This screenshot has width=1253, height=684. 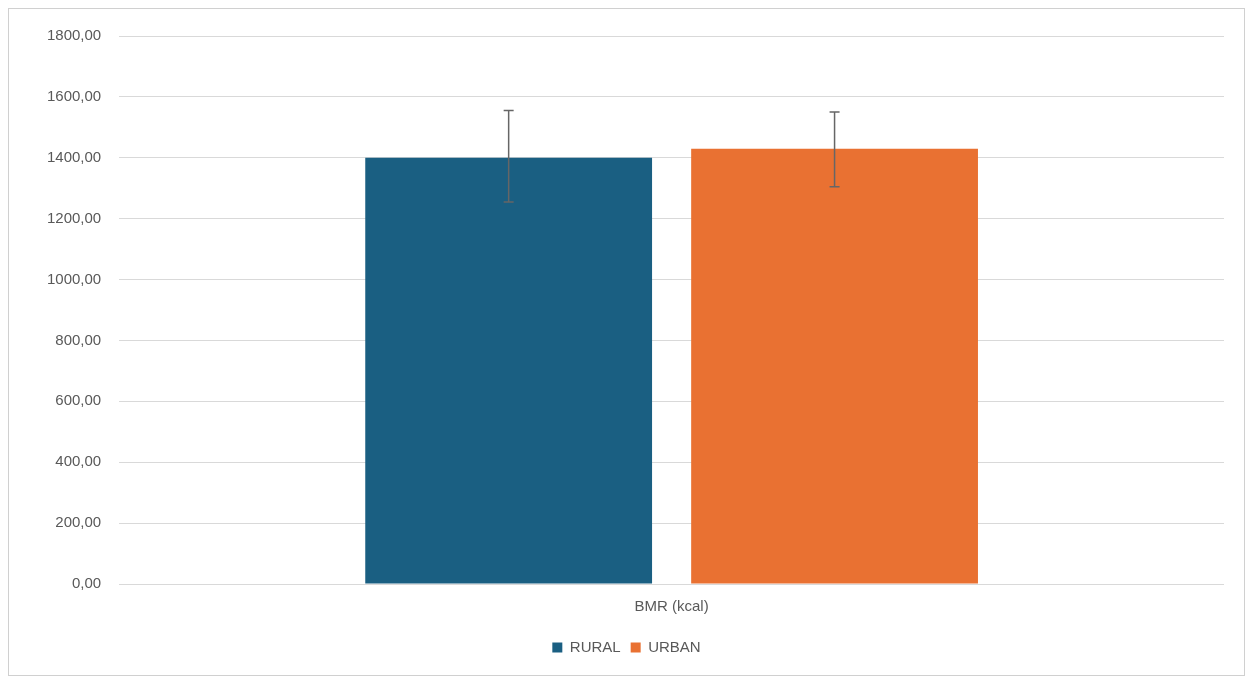 I want to click on y-tick-label: 1200,00, so click(x=74, y=217).